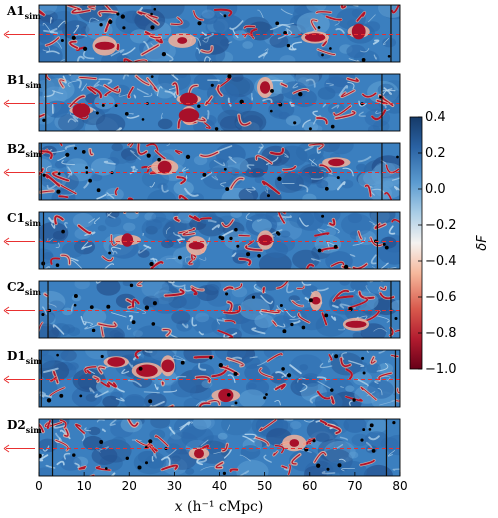  What do you see at coordinates (219, 486) in the screenshot?
I see `x-tick-label: 40` at bounding box center [219, 486].